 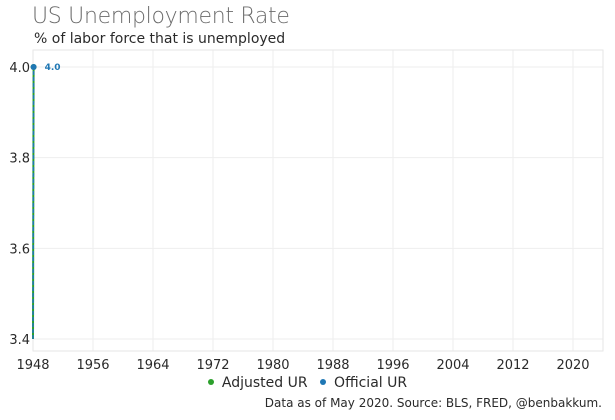 I want to click on legend-swatch-official, so click(x=323, y=382).